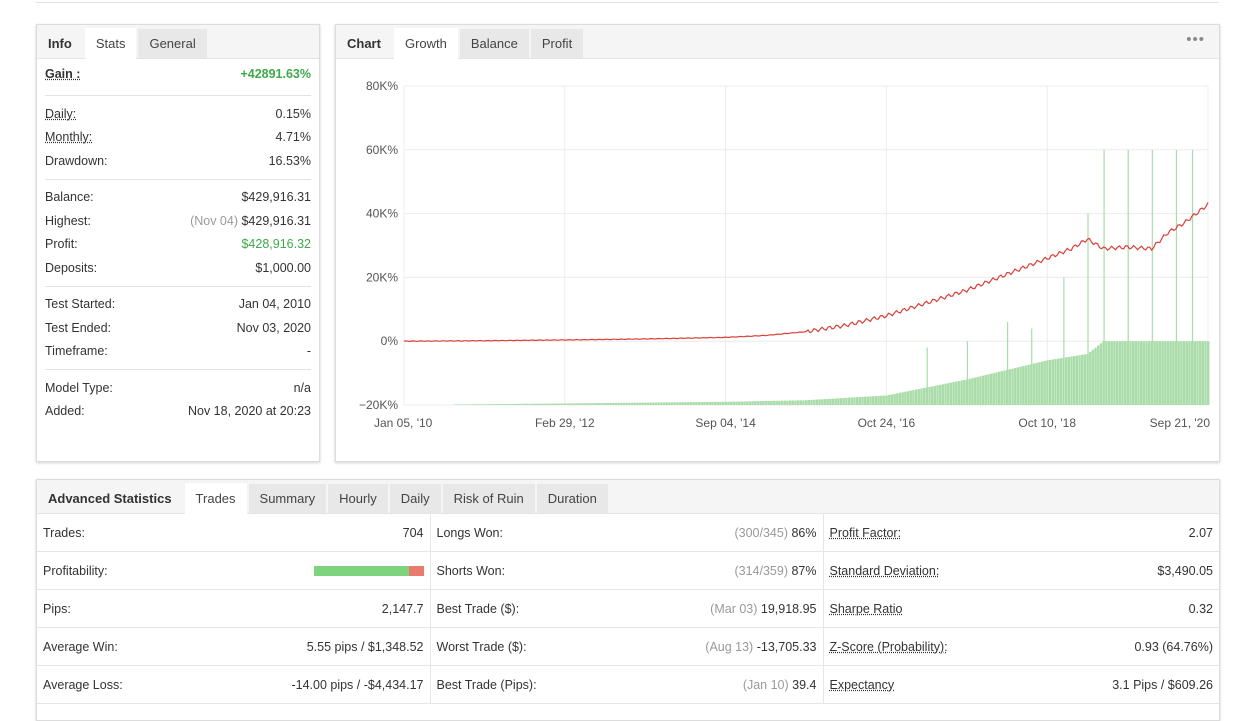 This screenshot has height=721, width=1258. I want to click on tab-info: Info, so click(60, 43).